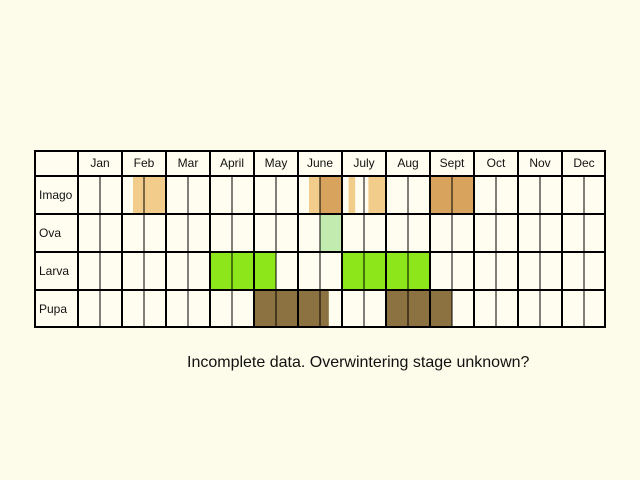  Describe the element at coordinates (276, 163) in the screenshot. I see `month-label: May` at that location.